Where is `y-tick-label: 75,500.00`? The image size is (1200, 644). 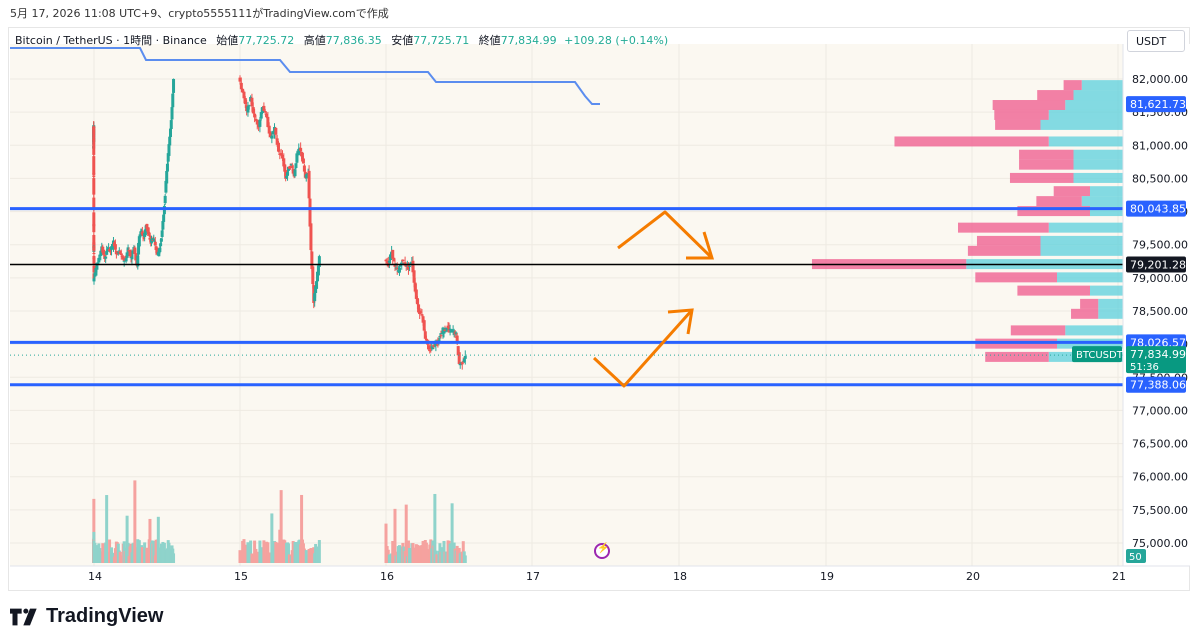
y-tick-label: 75,500.00 is located at coordinates (1160, 510).